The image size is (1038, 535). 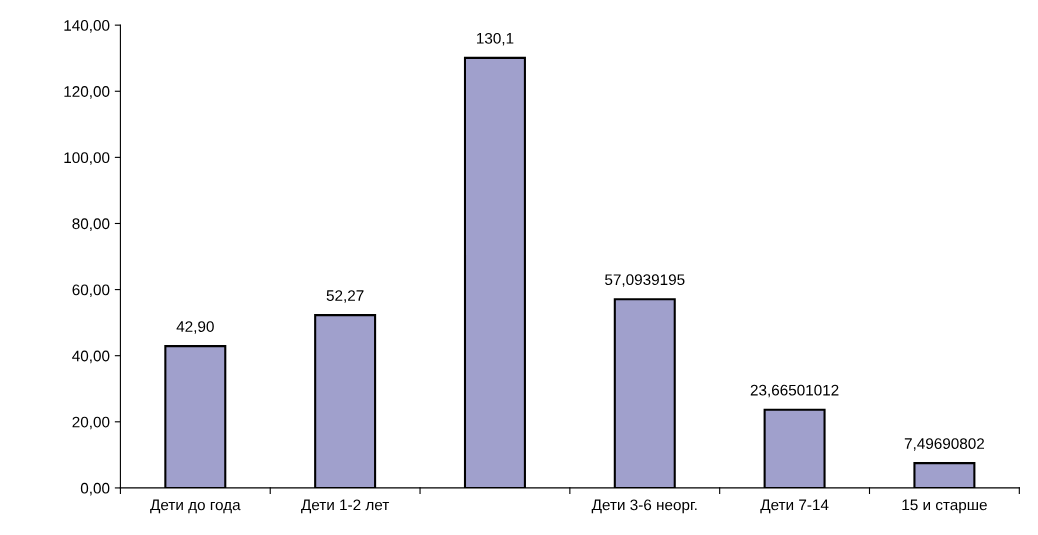 I want to click on x-tick-label: Дети 3-6 неорг., so click(x=644, y=506).